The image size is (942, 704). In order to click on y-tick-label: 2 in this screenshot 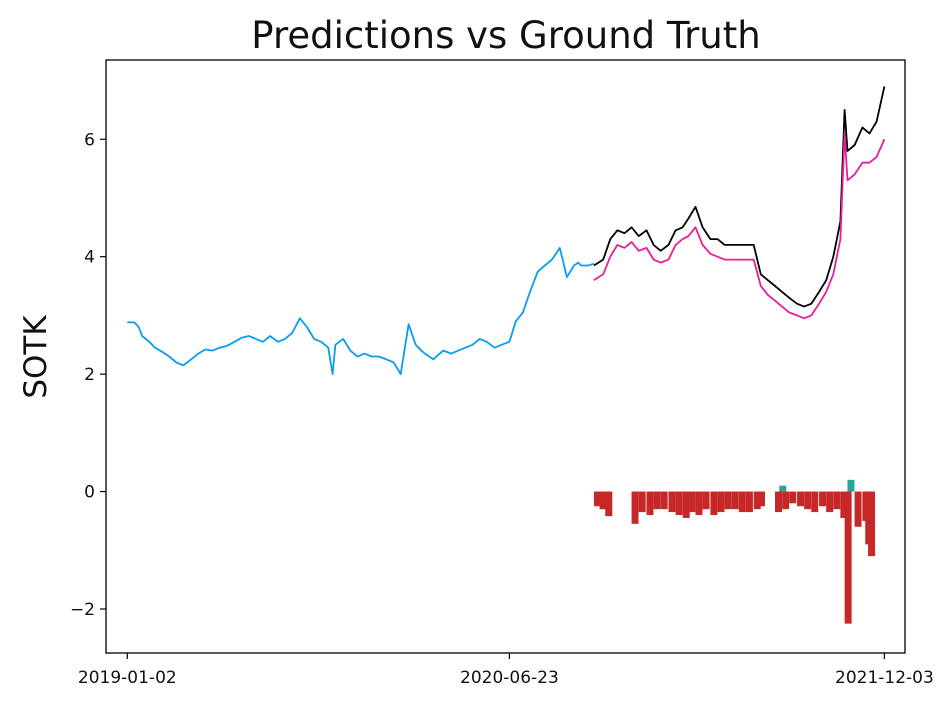, I will do `click(89, 375)`.